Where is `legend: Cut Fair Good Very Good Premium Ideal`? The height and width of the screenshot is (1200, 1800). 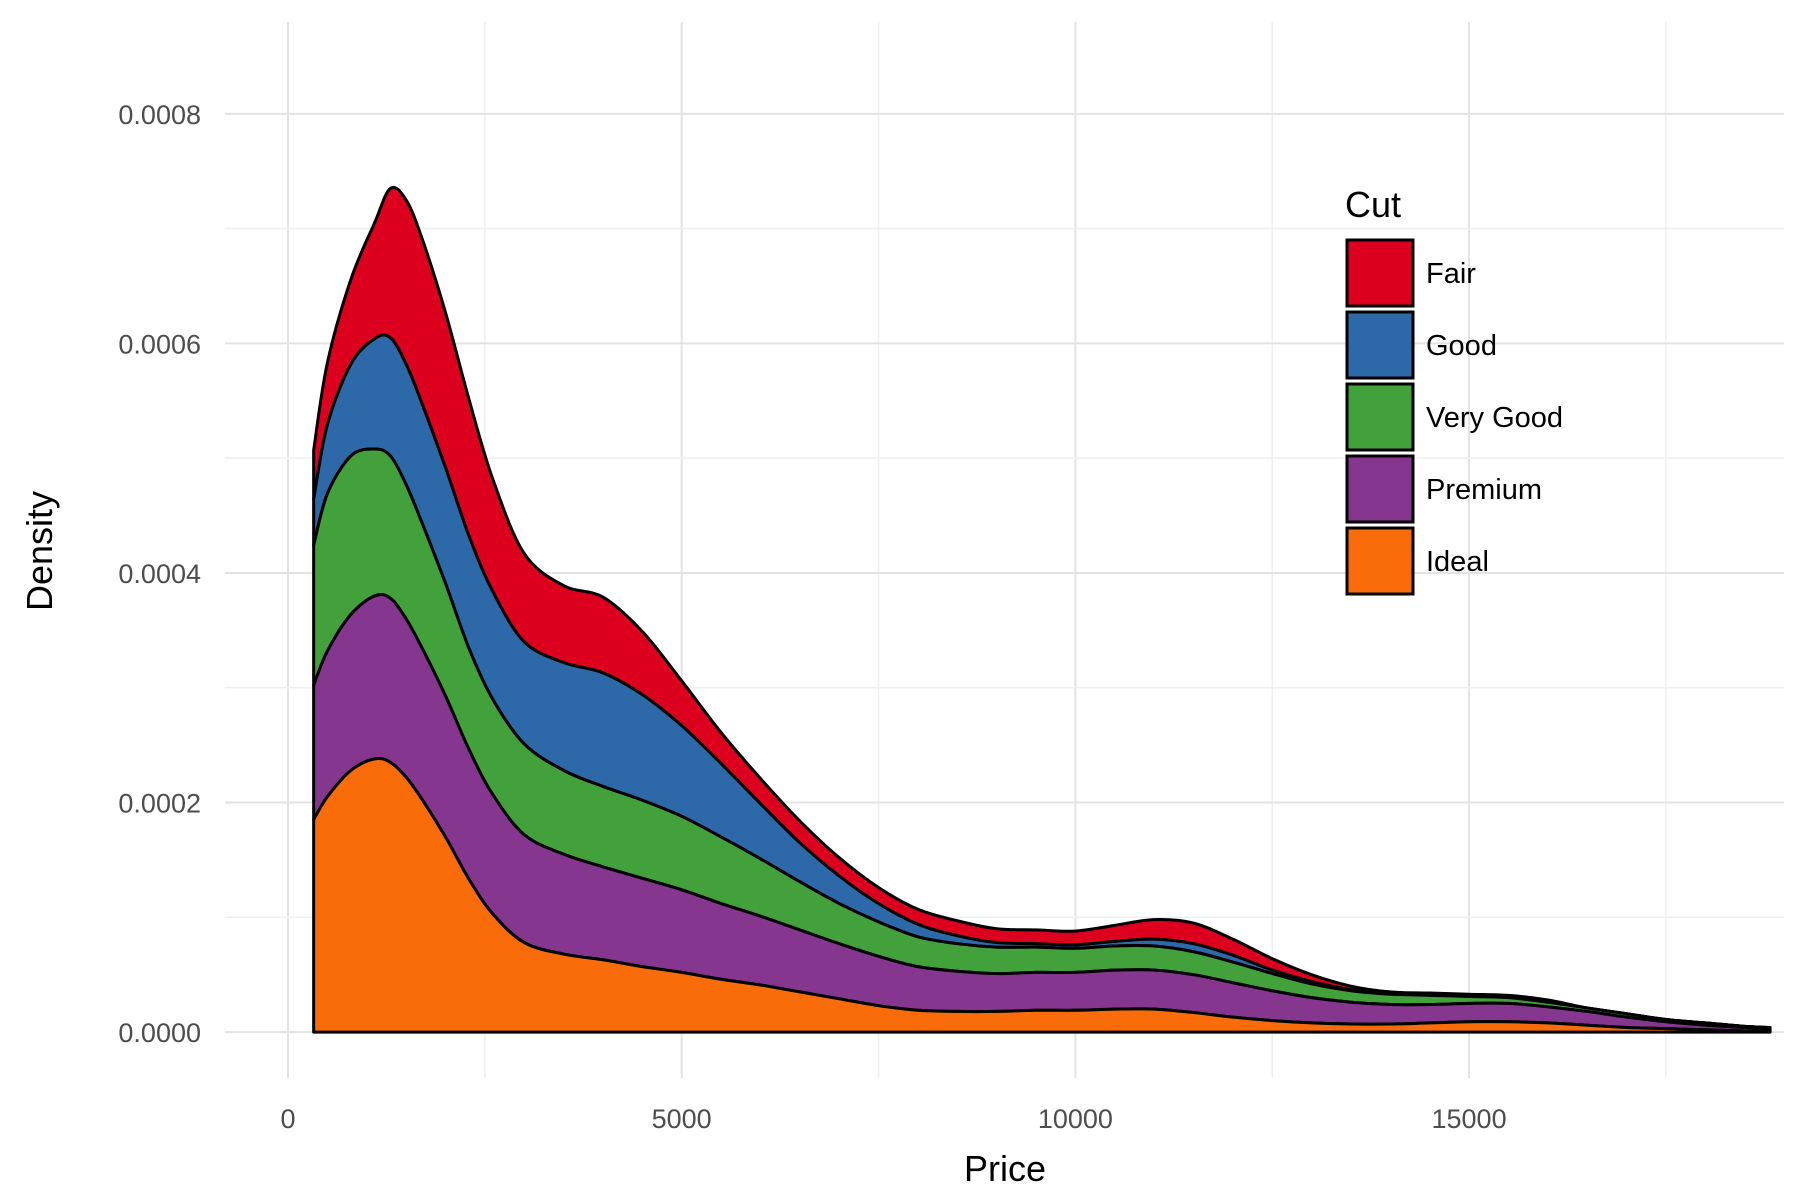 legend: Cut Fair Good Very Good Premium Ideal is located at coordinates (1454, 390).